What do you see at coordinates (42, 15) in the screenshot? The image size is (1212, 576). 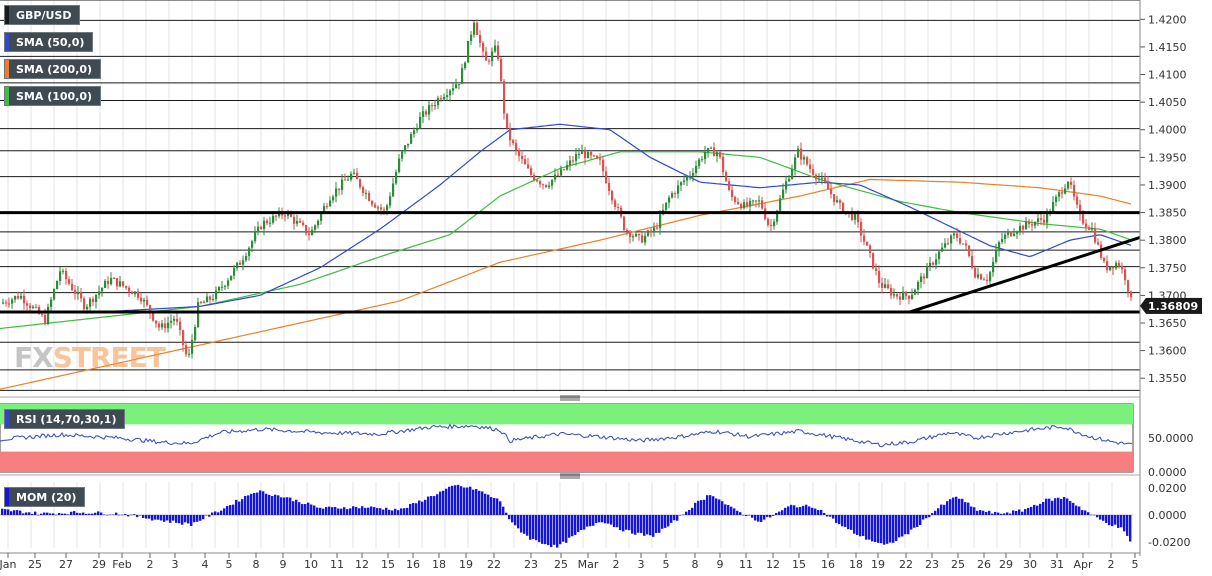 I see `legend-symbol: GBP/USD` at bounding box center [42, 15].